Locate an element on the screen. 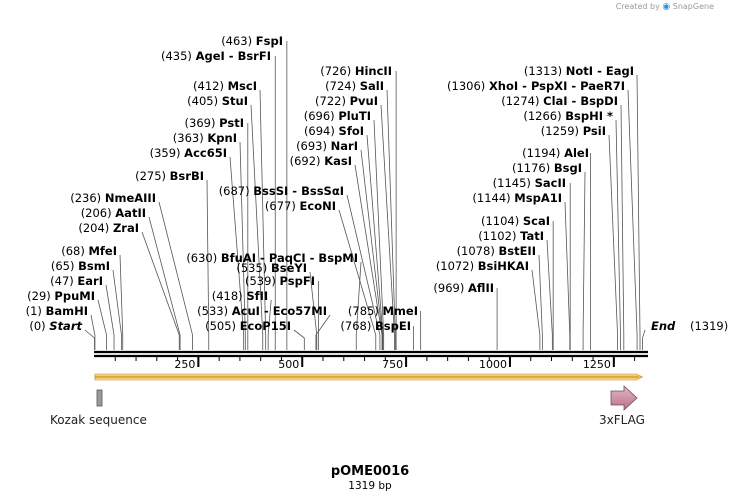 This screenshot has width=742, height=501. site-label-bspei: (768) BspEI is located at coordinates (375, 326).